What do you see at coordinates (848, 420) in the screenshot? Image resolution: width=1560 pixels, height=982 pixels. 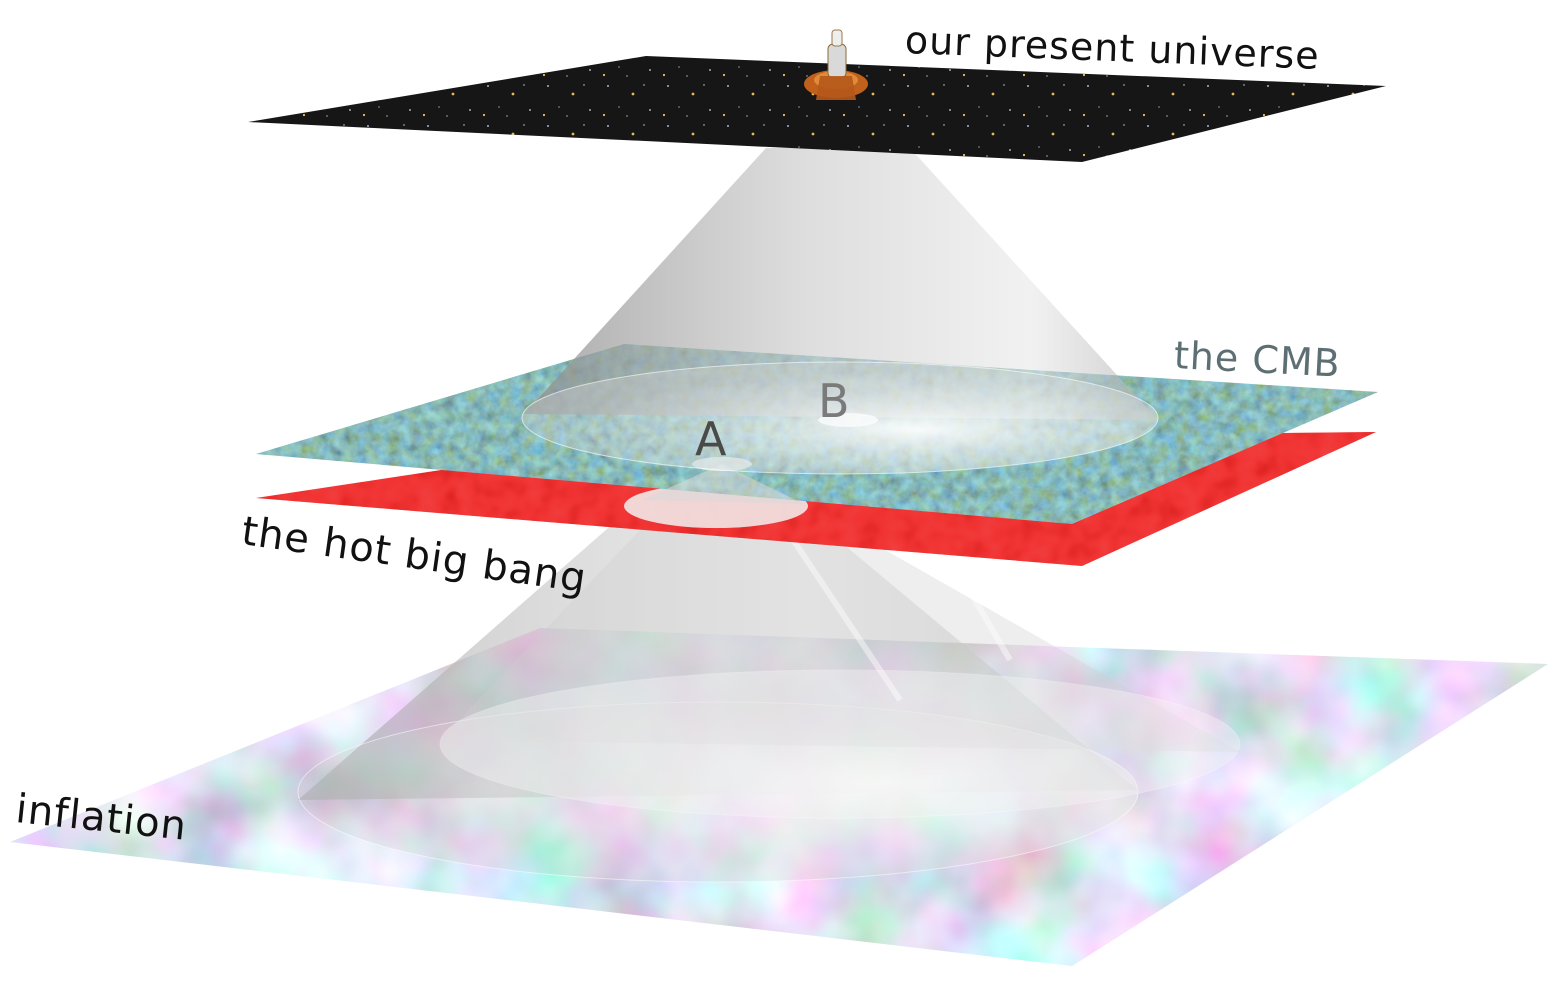 I see `point-b-disc` at bounding box center [848, 420].